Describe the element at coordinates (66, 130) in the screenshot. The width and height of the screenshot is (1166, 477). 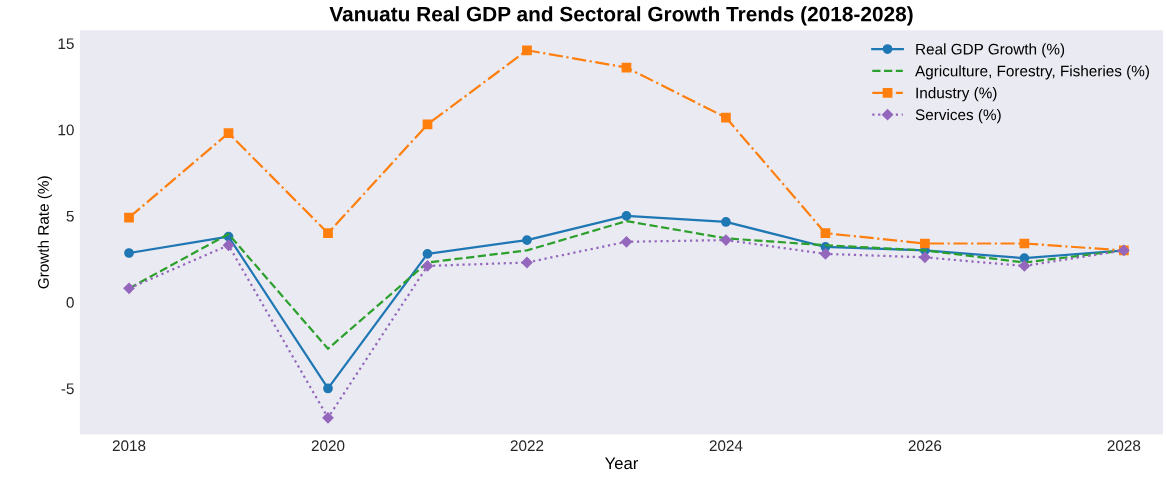
I see `y-tick-label: 10` at that location.